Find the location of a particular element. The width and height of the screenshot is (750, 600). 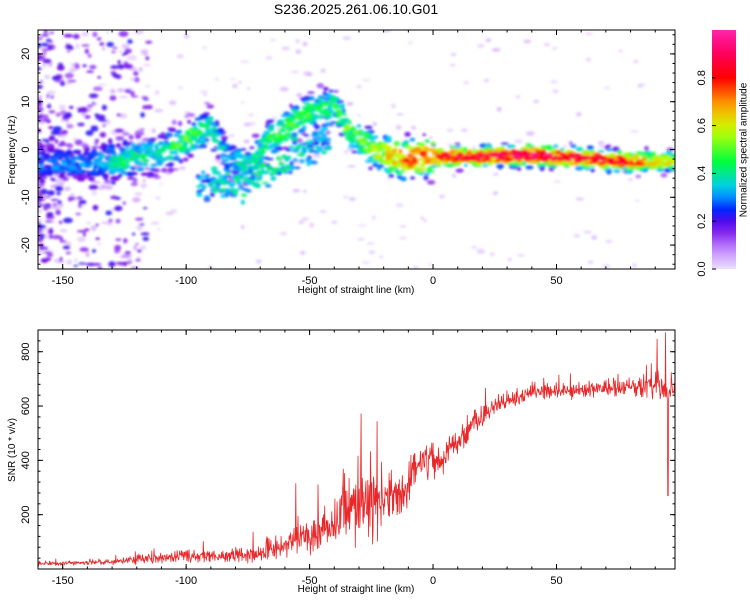

snr-x-tick-label: -50 is located at coordinates (310, 581).